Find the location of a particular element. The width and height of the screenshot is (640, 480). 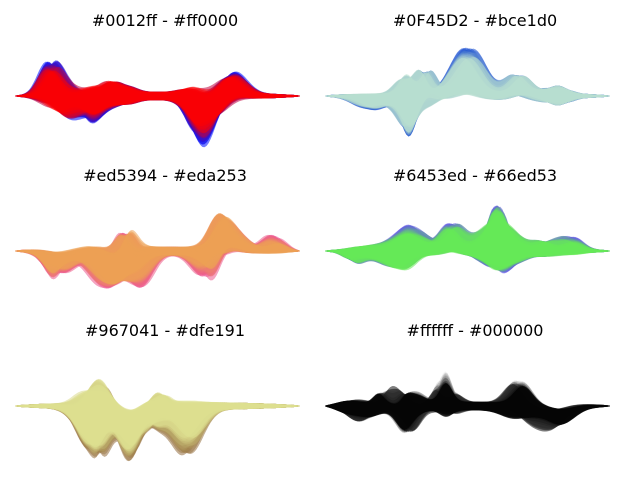

chart-title: #0F45D2 - #bce1d0 is located at coordinates (475, 20).